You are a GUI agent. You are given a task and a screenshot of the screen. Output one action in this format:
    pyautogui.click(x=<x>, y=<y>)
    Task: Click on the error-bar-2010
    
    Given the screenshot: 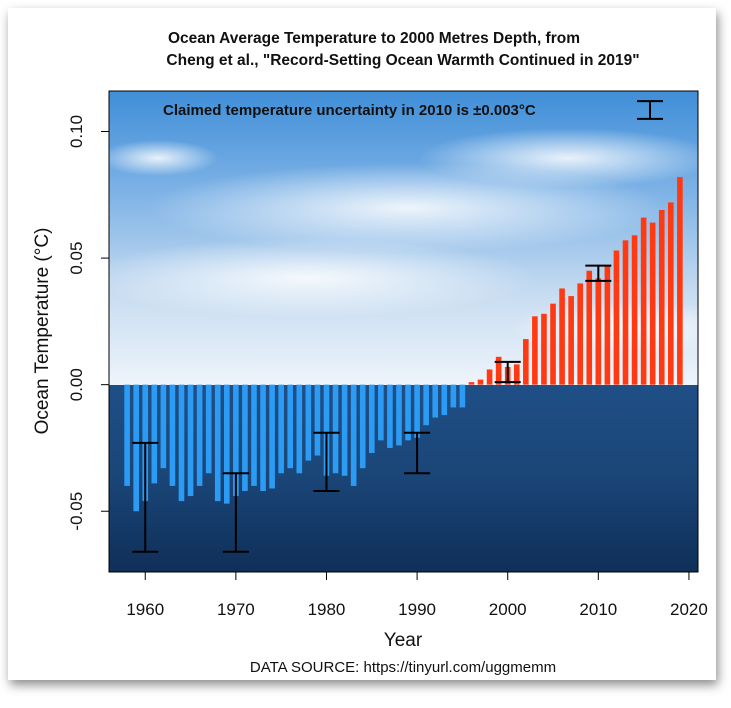 What is the action you would take?
    pyautogui.click(x=598, y=273)
    